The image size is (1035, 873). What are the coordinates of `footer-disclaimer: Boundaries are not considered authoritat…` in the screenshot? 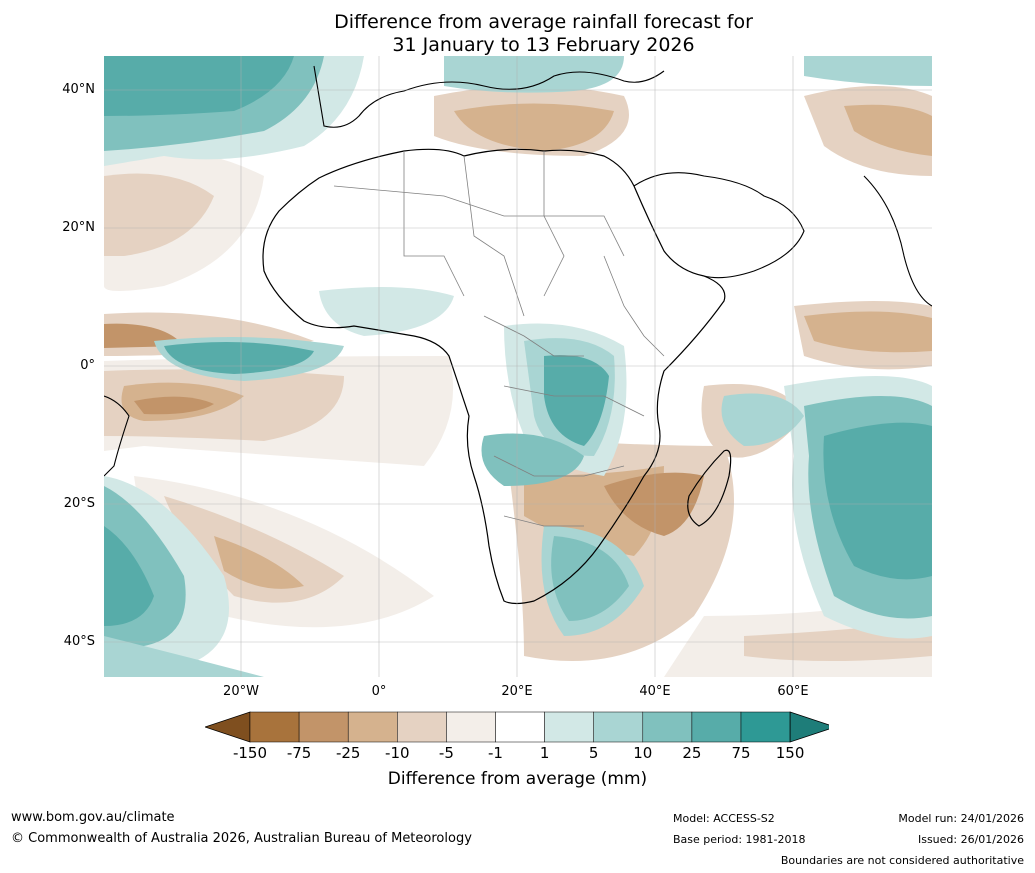 It's located at (902, 860).